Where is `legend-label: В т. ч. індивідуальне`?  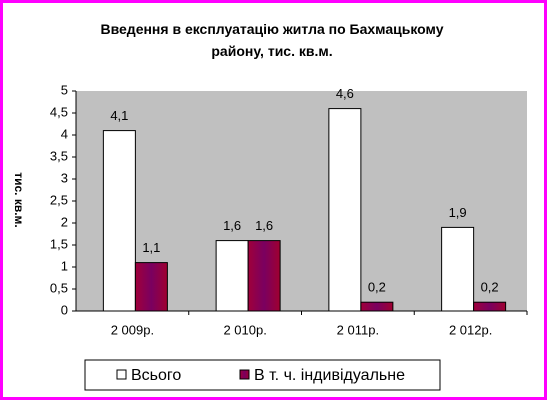 legend-label: В т. ч. індивідуальне is located at coordinates (329, 375).